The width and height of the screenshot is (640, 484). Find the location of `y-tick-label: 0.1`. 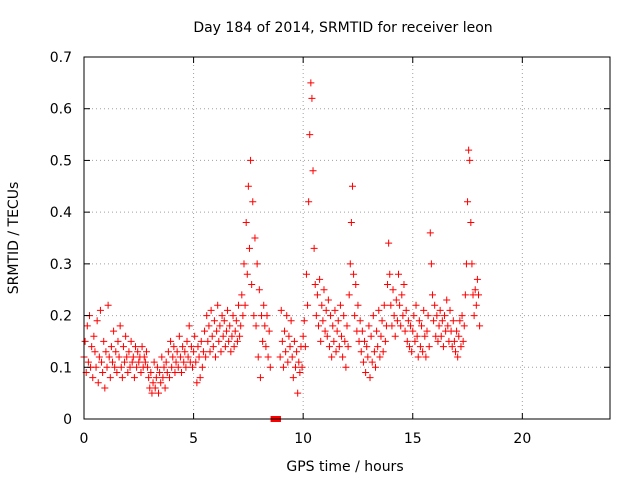

y-tick-label: 0.1 is located at coordinates (61, 368).